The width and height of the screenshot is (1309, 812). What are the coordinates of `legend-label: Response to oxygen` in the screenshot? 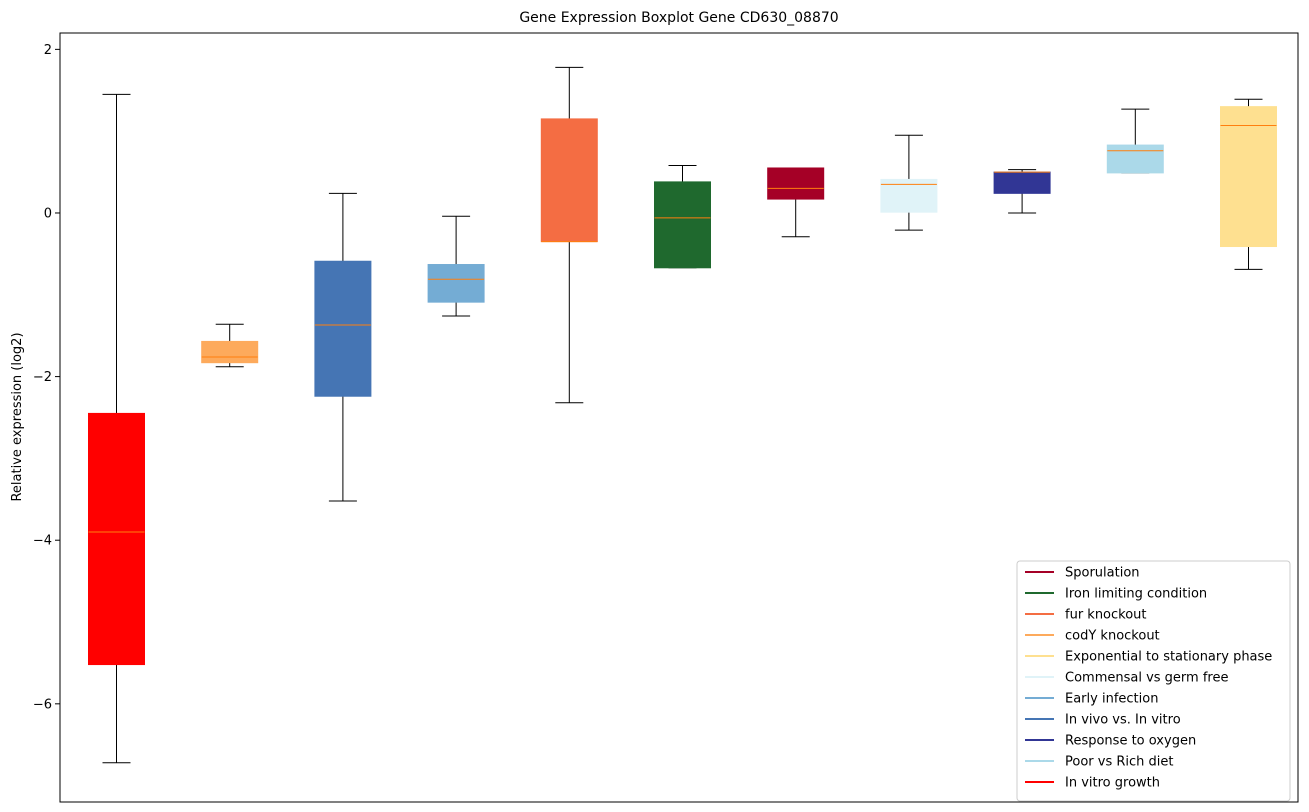 It's located at (1130, 741).